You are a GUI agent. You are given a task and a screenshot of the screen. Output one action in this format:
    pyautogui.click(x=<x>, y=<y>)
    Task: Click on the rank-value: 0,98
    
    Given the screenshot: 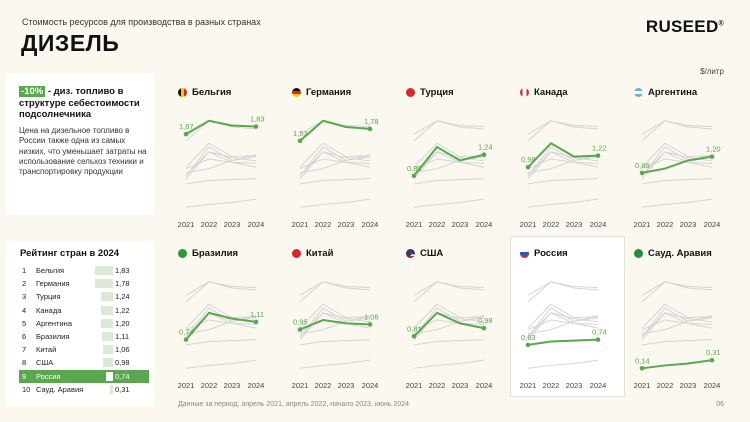 What is the action you would take?
    pyautogui.click(x=122, y=363)
    